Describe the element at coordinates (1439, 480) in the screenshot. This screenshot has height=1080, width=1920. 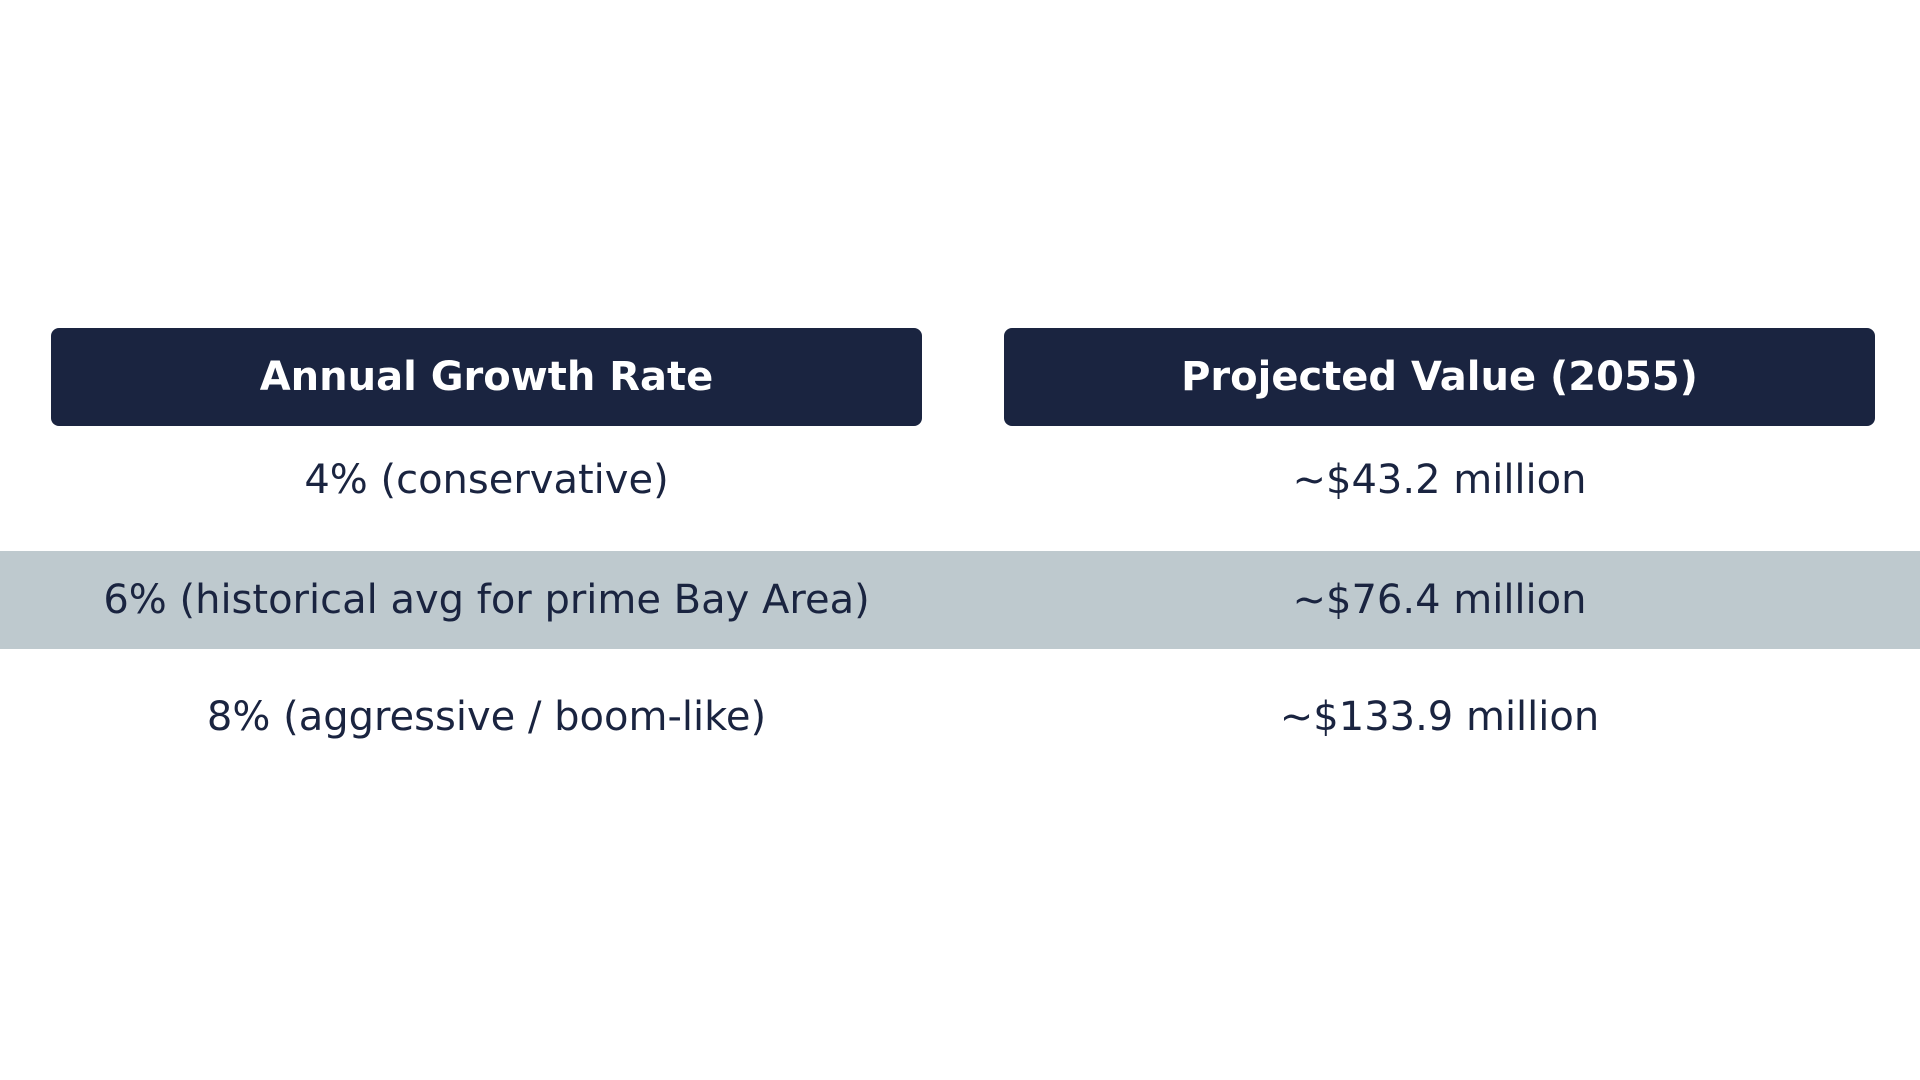
I see `table-cell: ~$43.2 million` at that location.